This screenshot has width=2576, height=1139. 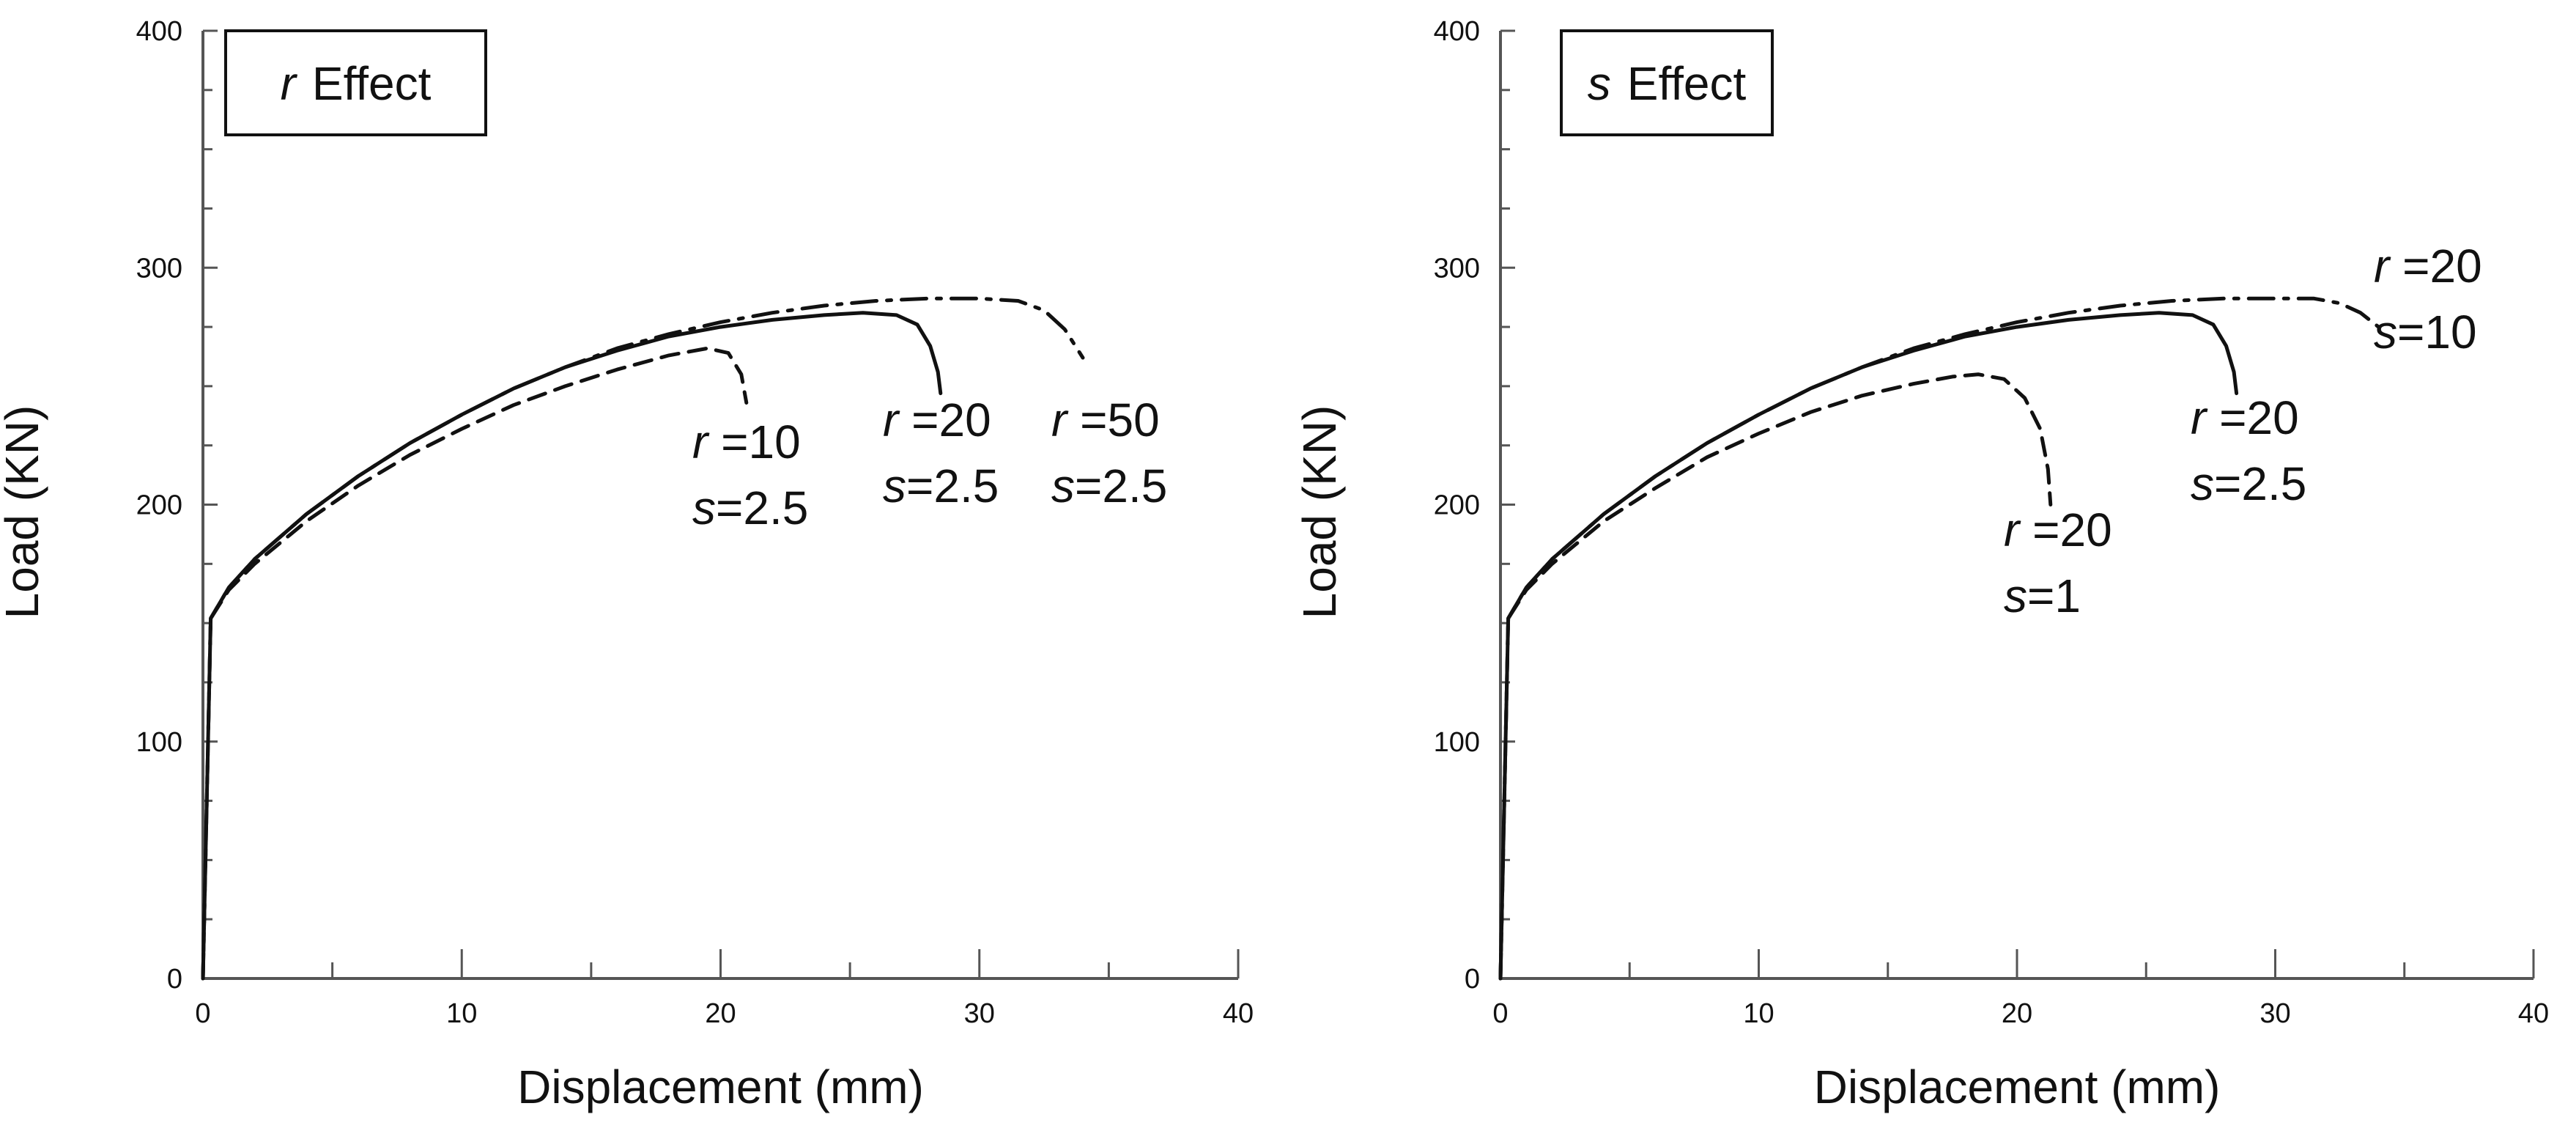 I want to click on panel-title: r Effect, so click(x=356, y=83).